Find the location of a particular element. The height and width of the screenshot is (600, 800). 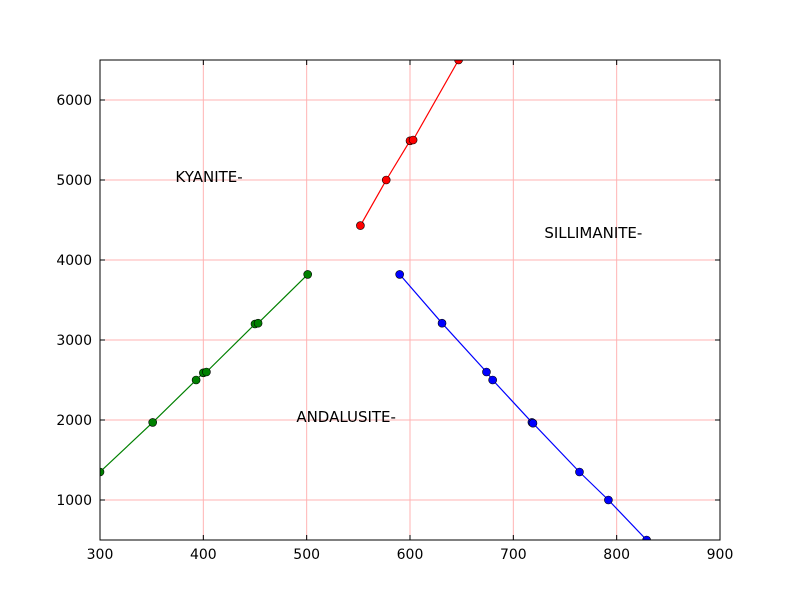

y-tick-label: 6000 is located at coordinates (74, 101).